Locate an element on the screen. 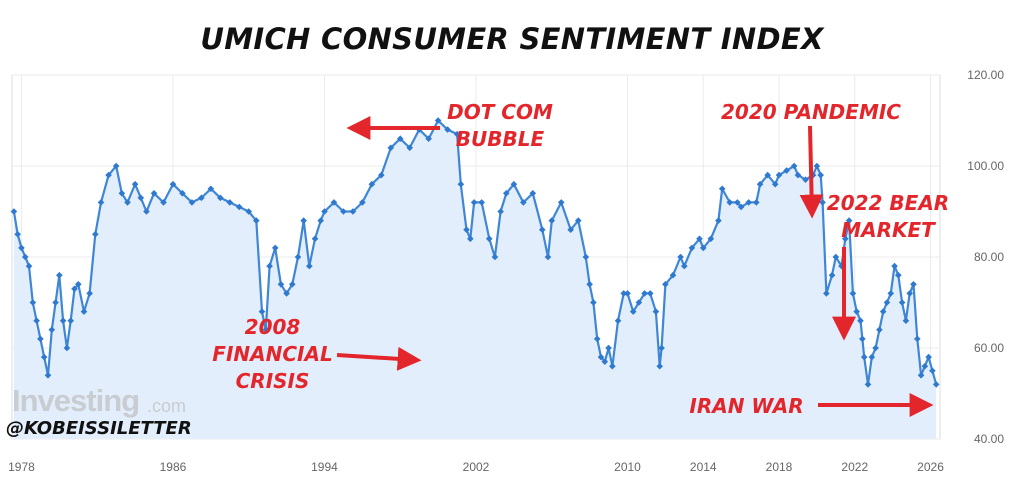  annotation-line: IRAN WAR is located at coordinates (746, 406).